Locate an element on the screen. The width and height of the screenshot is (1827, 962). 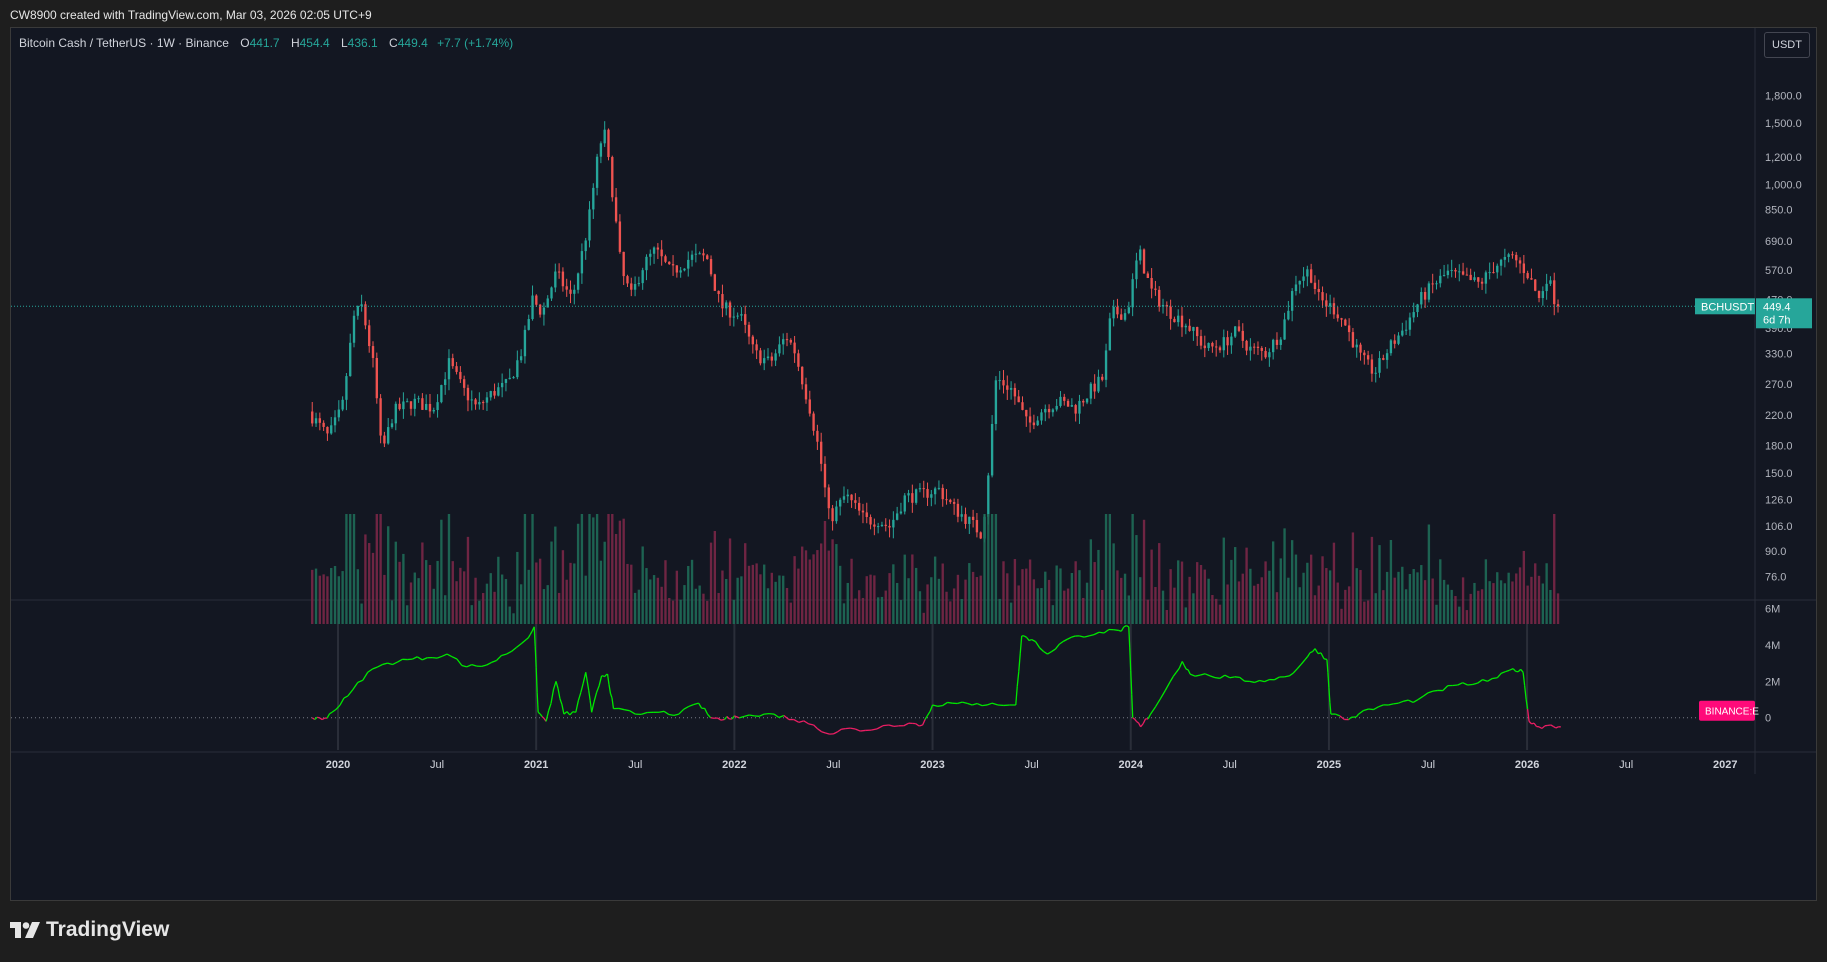
price-tick-label: 1,200.0 is located at coordinates (1783, 158).